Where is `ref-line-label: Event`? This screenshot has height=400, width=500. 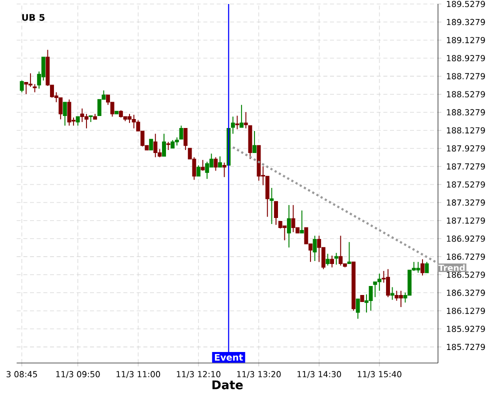 ref-line-label: Event is located at coordinates (228, 357).